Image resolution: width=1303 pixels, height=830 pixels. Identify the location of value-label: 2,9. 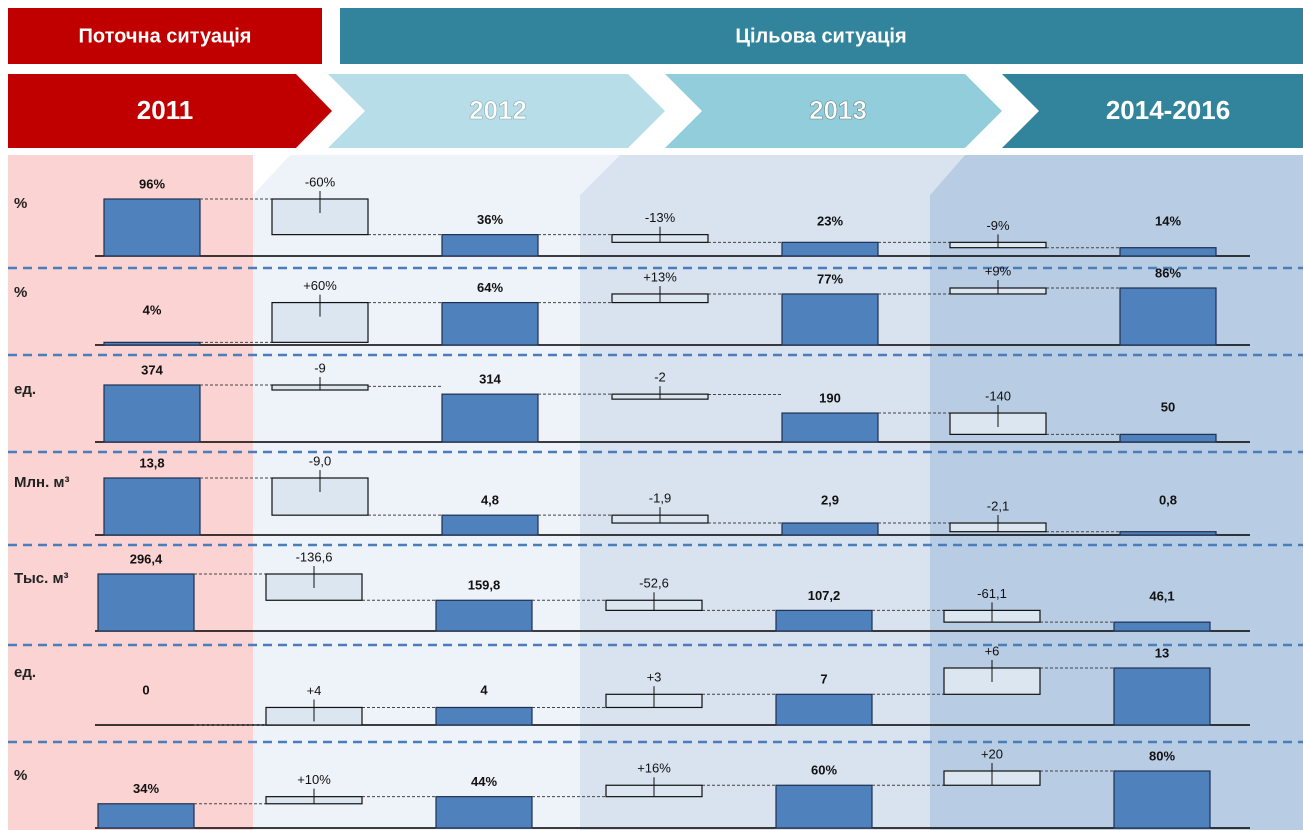
(830, 499).